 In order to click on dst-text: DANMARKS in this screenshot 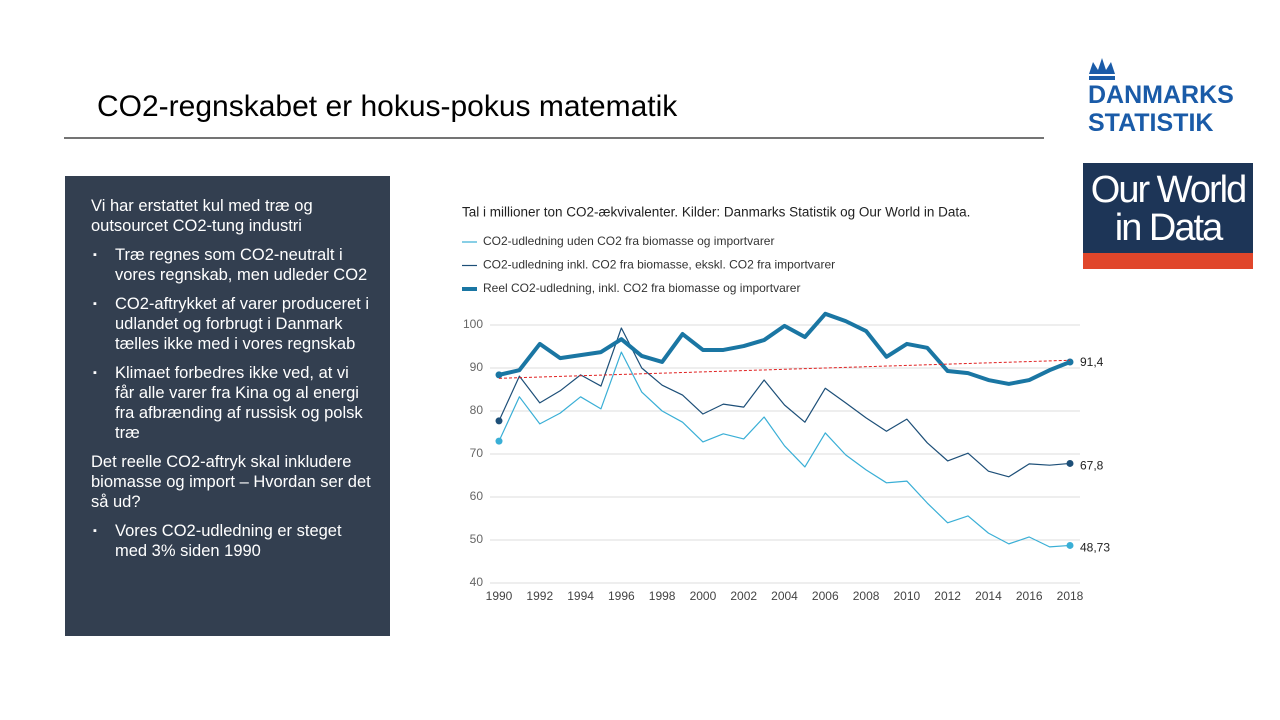, I will do `click(1161, 95)`.